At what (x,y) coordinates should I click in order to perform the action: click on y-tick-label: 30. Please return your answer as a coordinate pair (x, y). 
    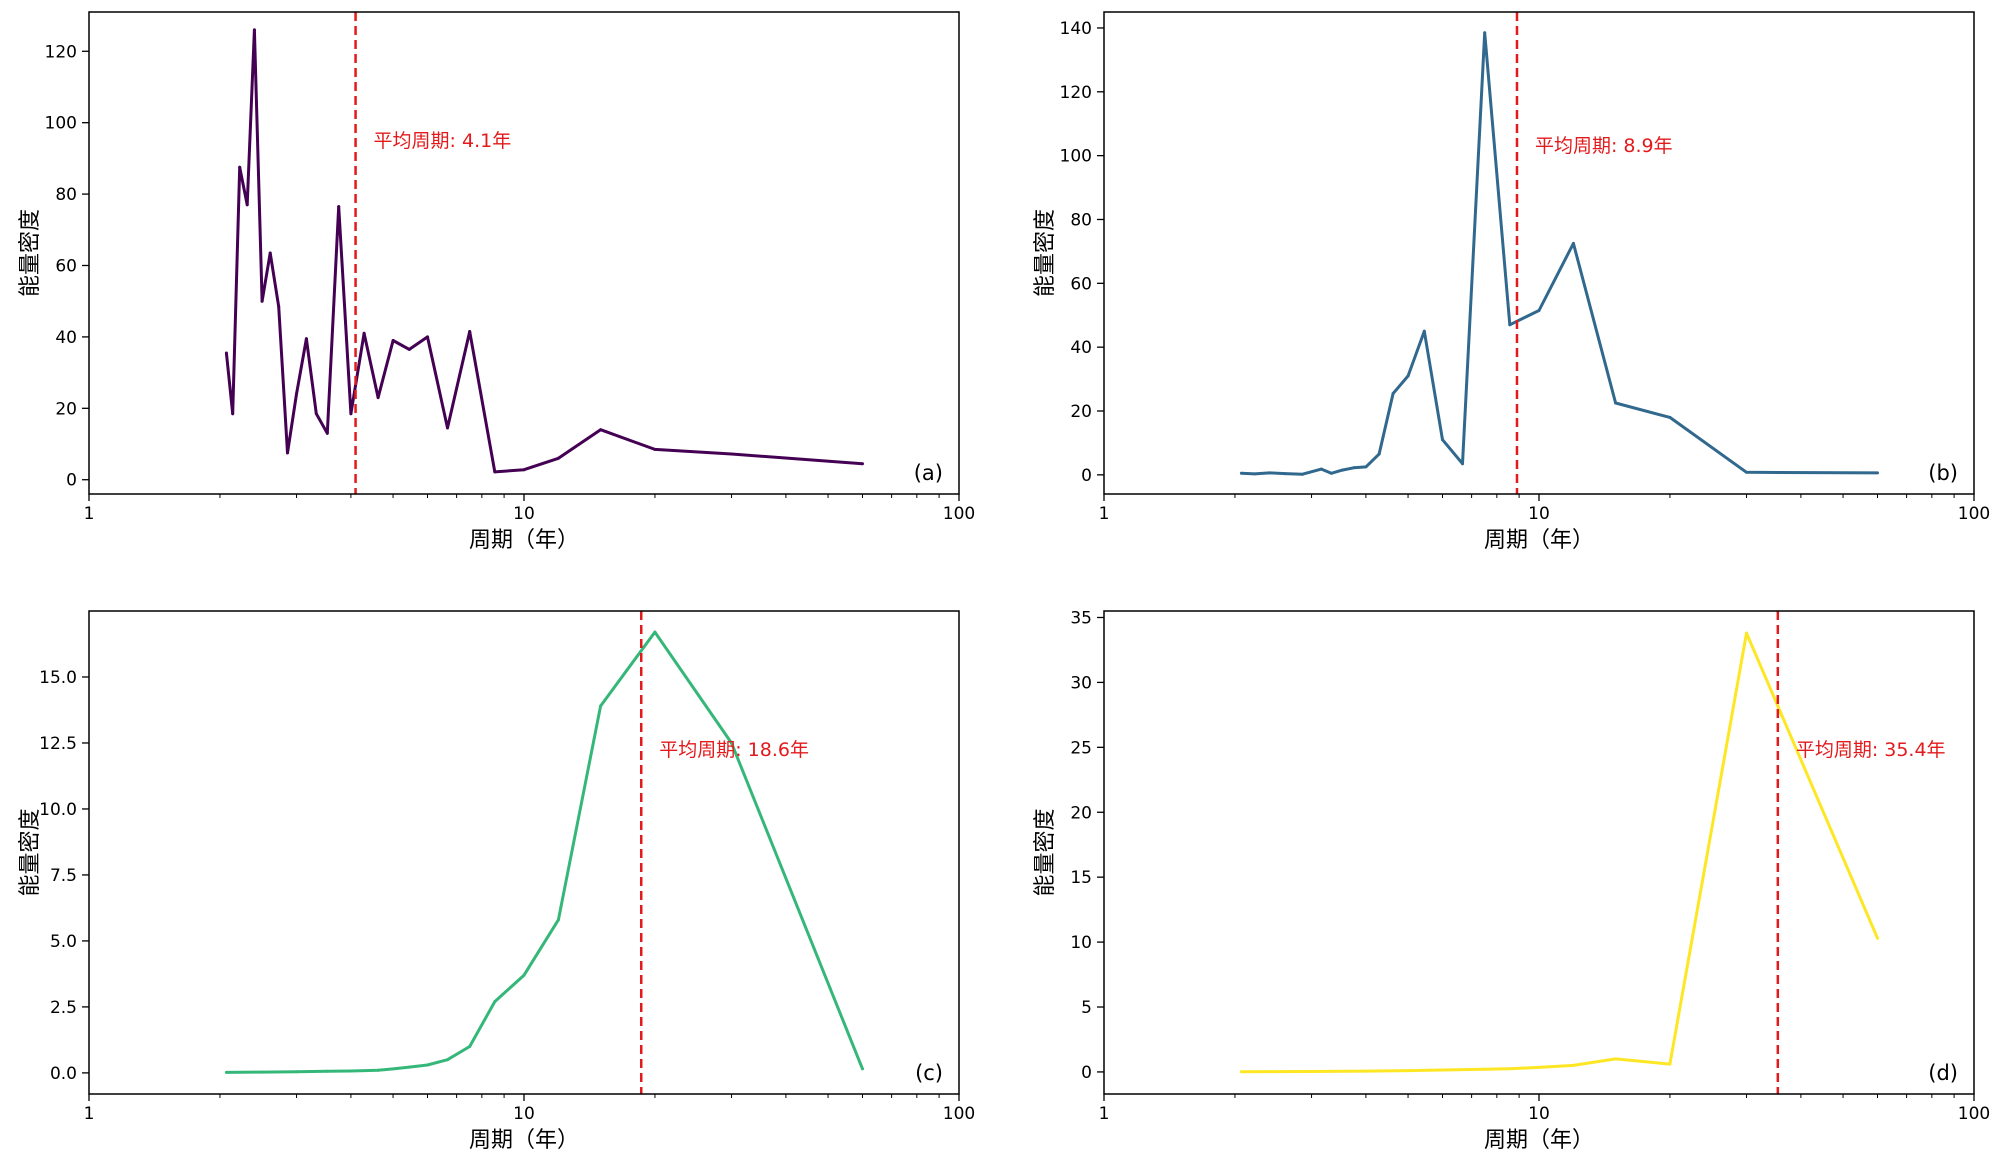
    Looking at the image, I should click on (1081, 683).